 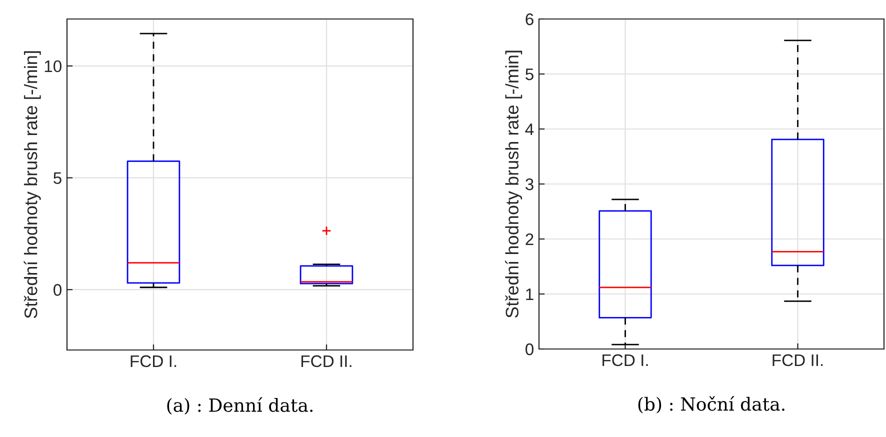 I want to click on y-tick-label: 10, so click(x=53, y=66).